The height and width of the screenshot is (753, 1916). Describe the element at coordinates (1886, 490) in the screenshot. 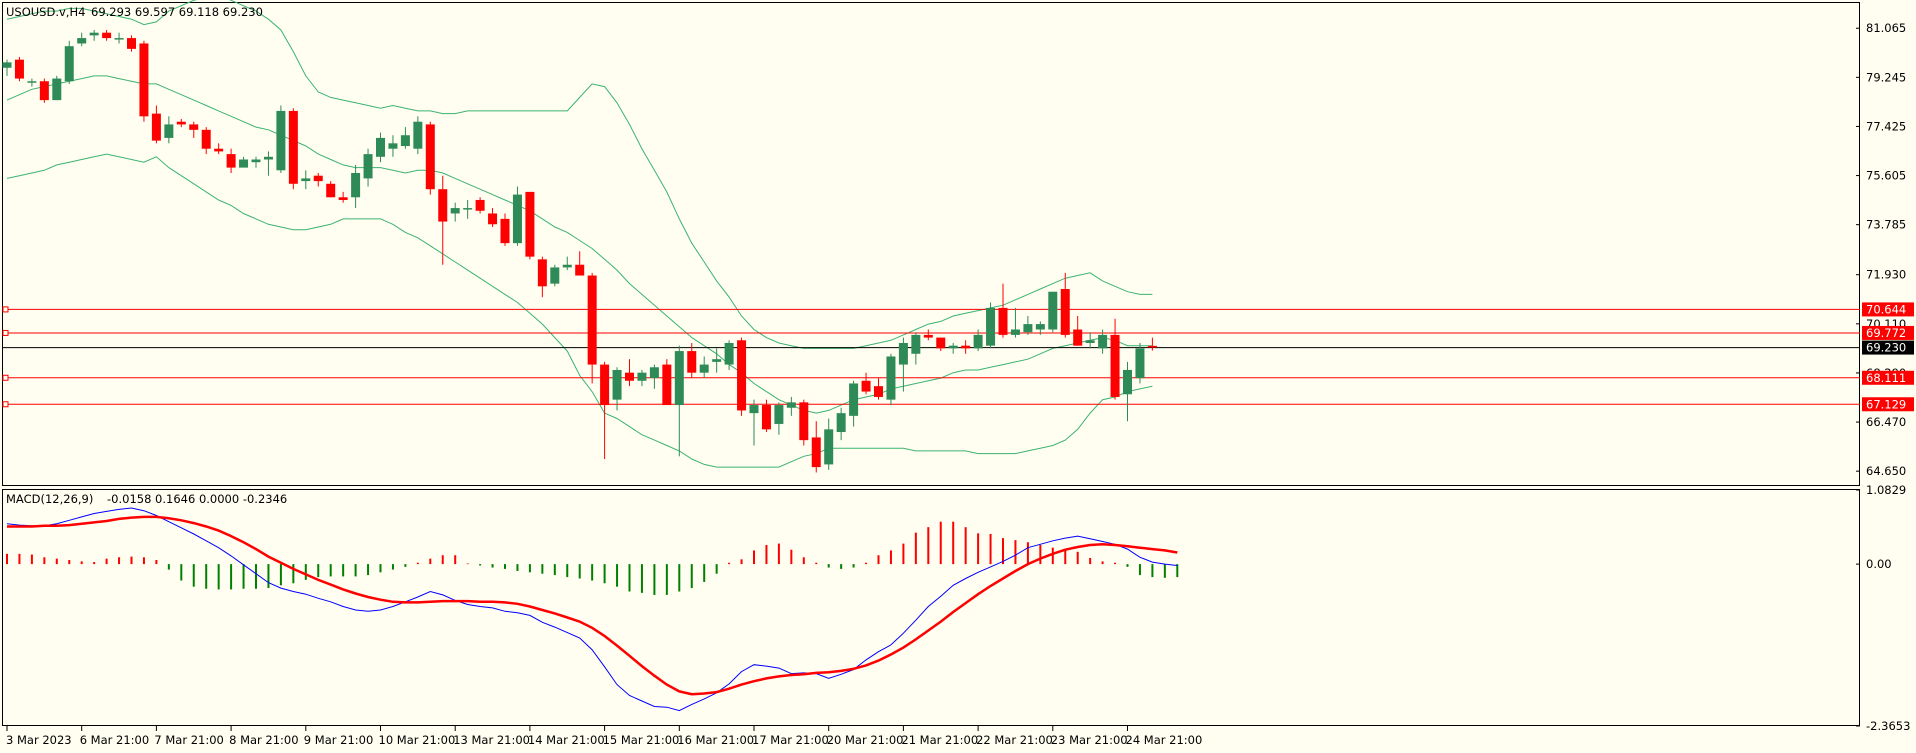

I see `macd-tick-label: 1.0829` at that location.